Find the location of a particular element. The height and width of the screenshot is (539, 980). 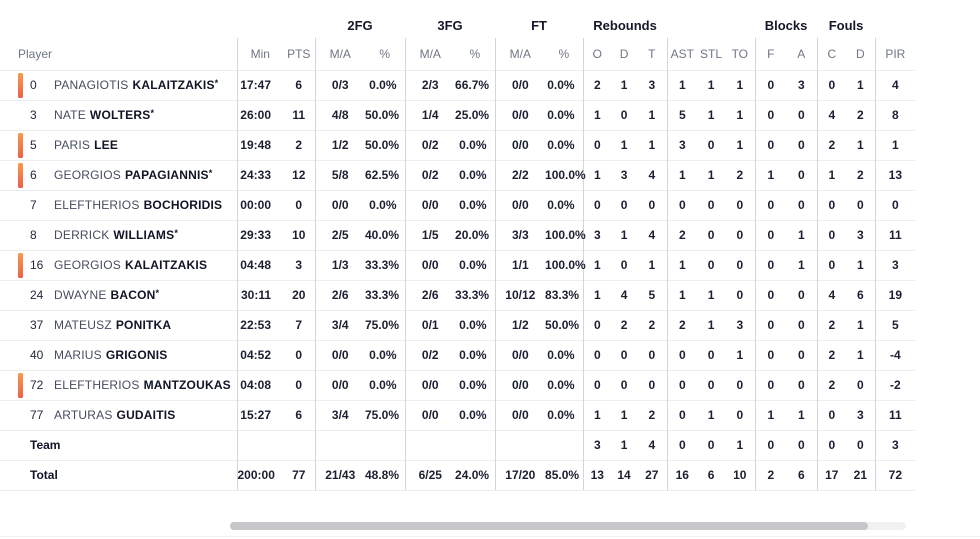

horizontal-scrollbar-thumb is located at coordinates (549, 526).